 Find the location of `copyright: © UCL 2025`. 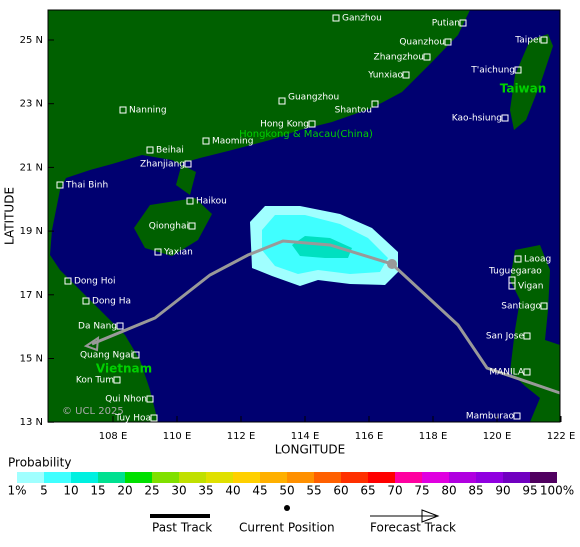

copyright: © UCL 2025 is located at coordinates (93, 411).